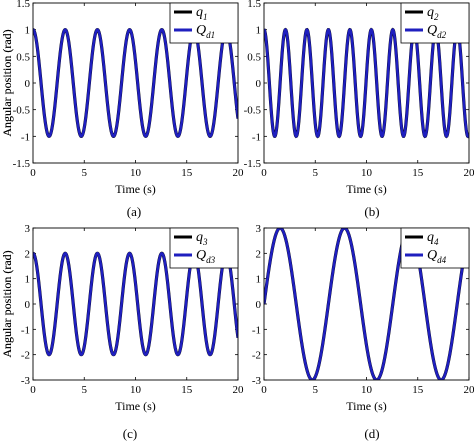 The width and height of the screenshot is (474, 444). I want to click on series-line-Qd4, so click(366, 304).